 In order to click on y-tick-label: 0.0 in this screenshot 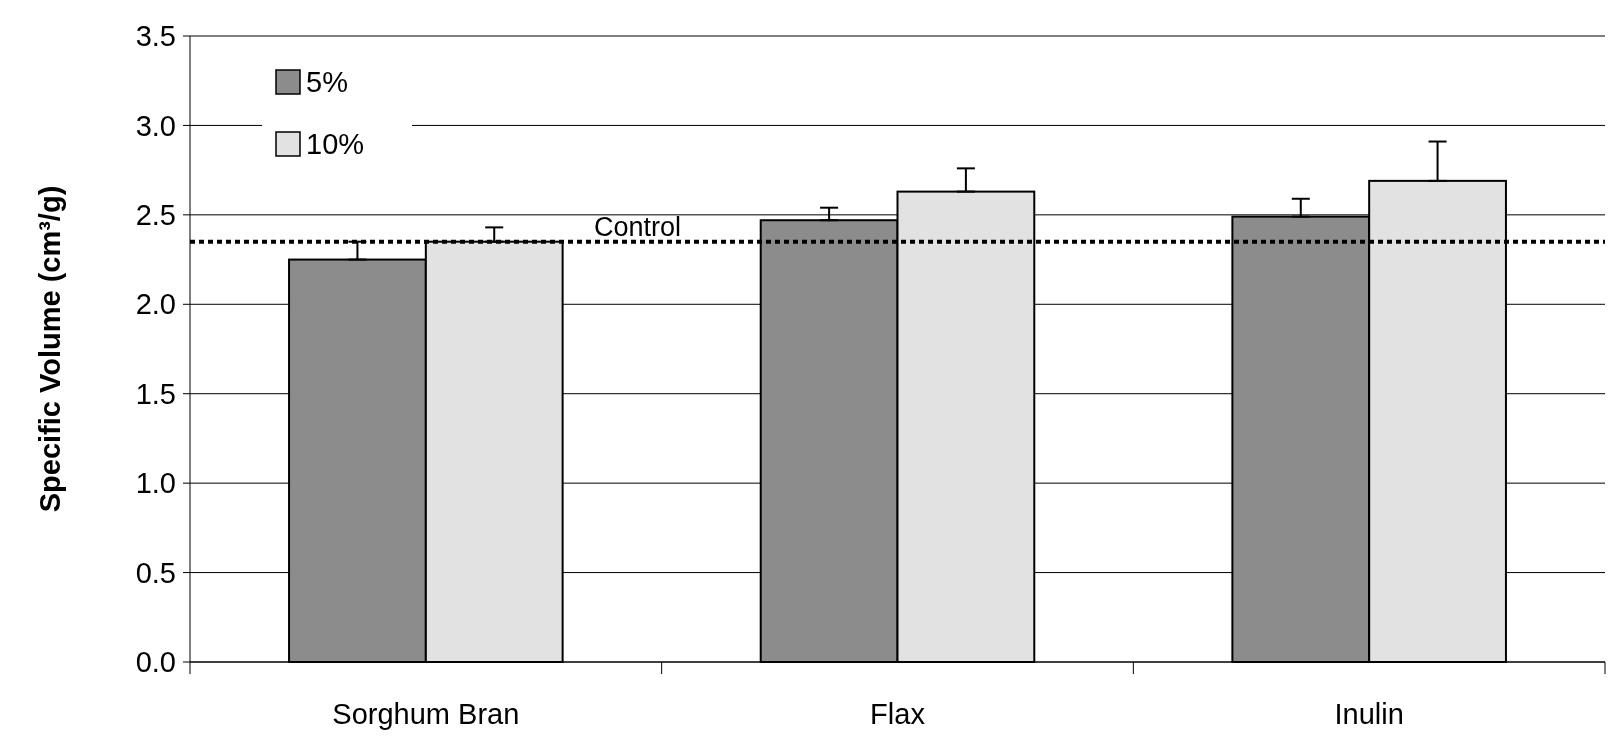, I will do `click(155, 662)`.